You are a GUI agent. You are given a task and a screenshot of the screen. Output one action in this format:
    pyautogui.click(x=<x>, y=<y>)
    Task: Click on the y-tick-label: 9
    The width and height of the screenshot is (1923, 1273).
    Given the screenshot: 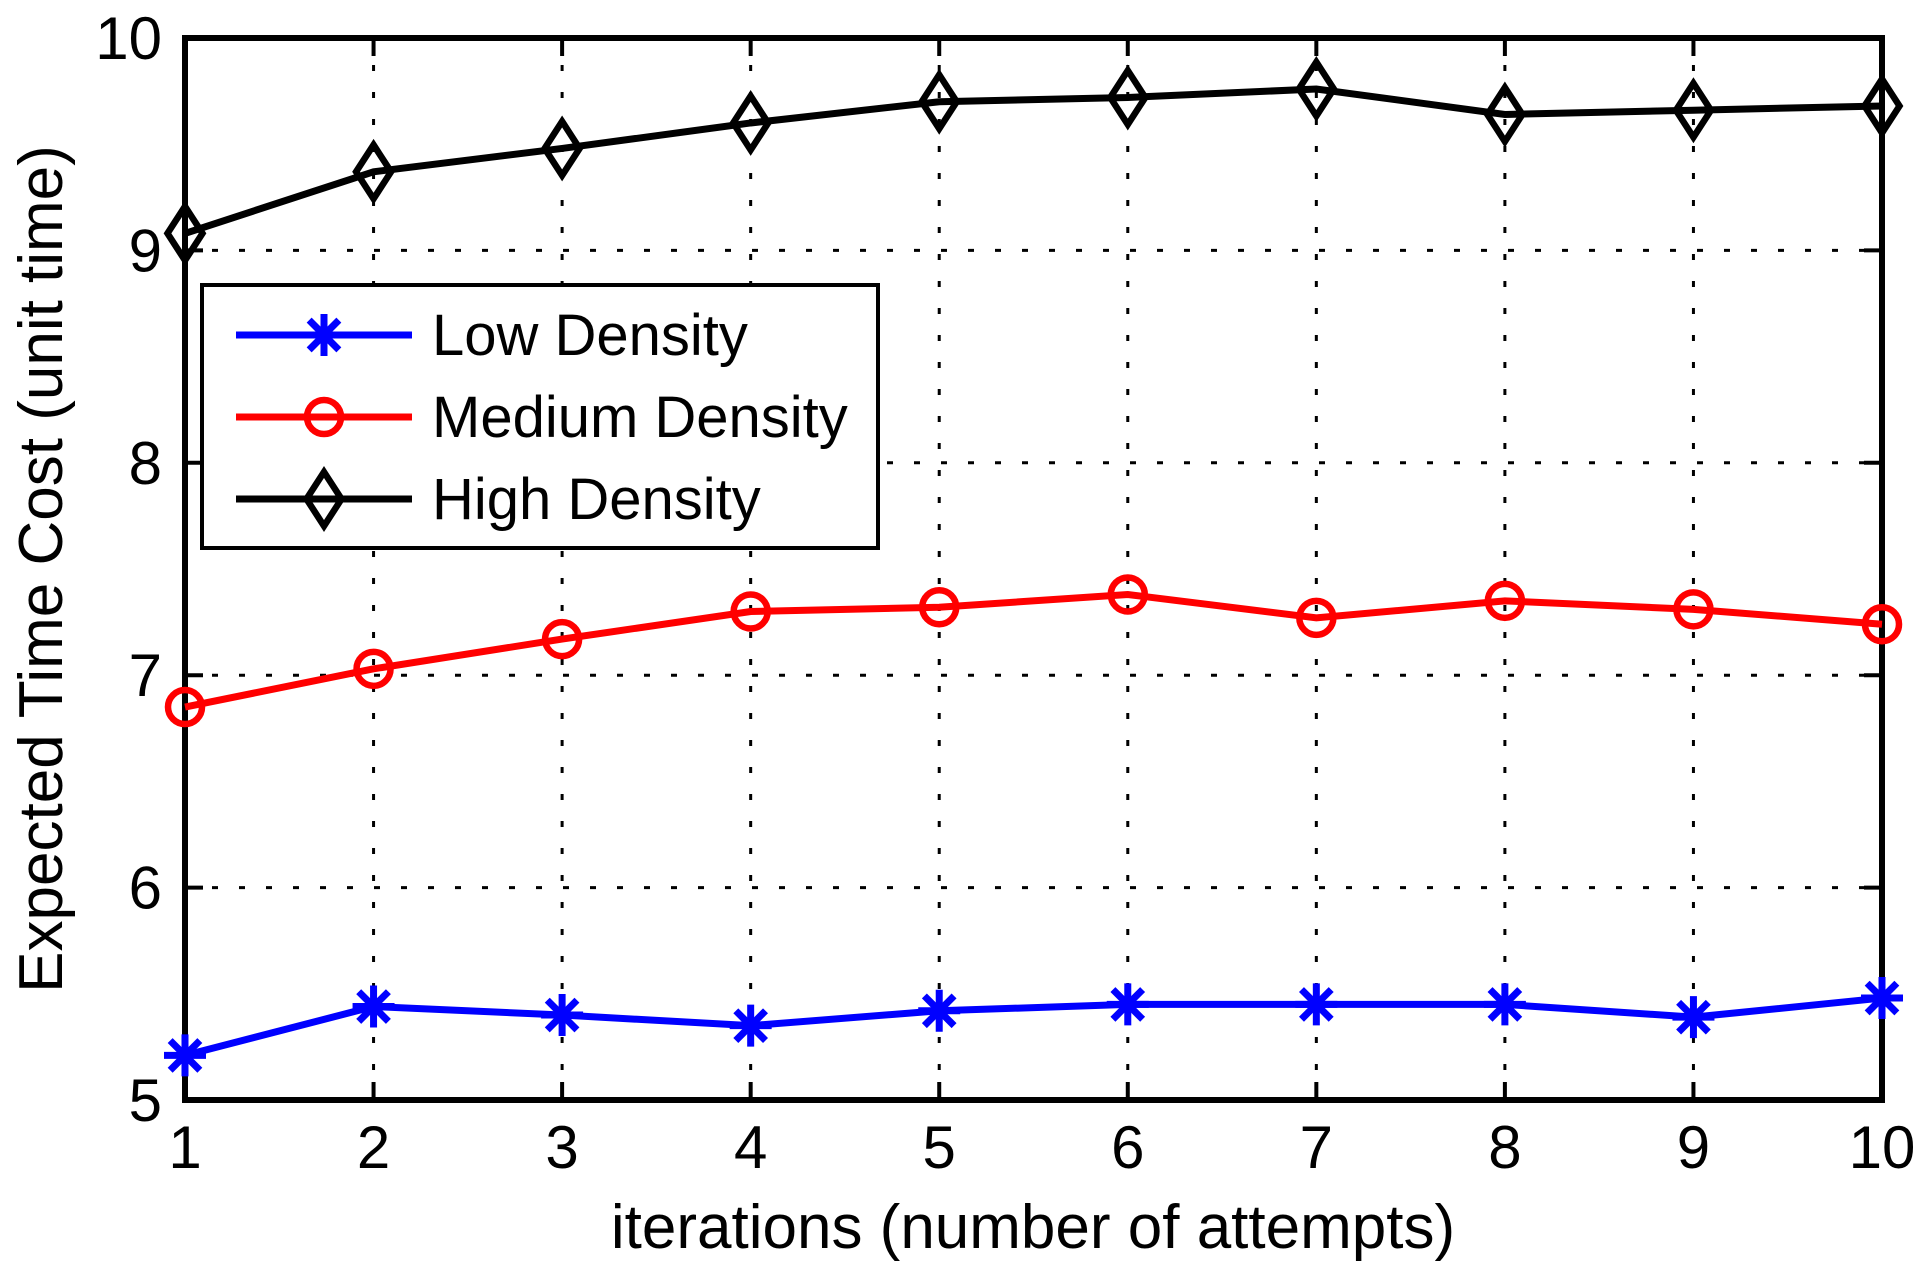 What is the action you would take?
    pyautogui.click(x=145, y=250)
    